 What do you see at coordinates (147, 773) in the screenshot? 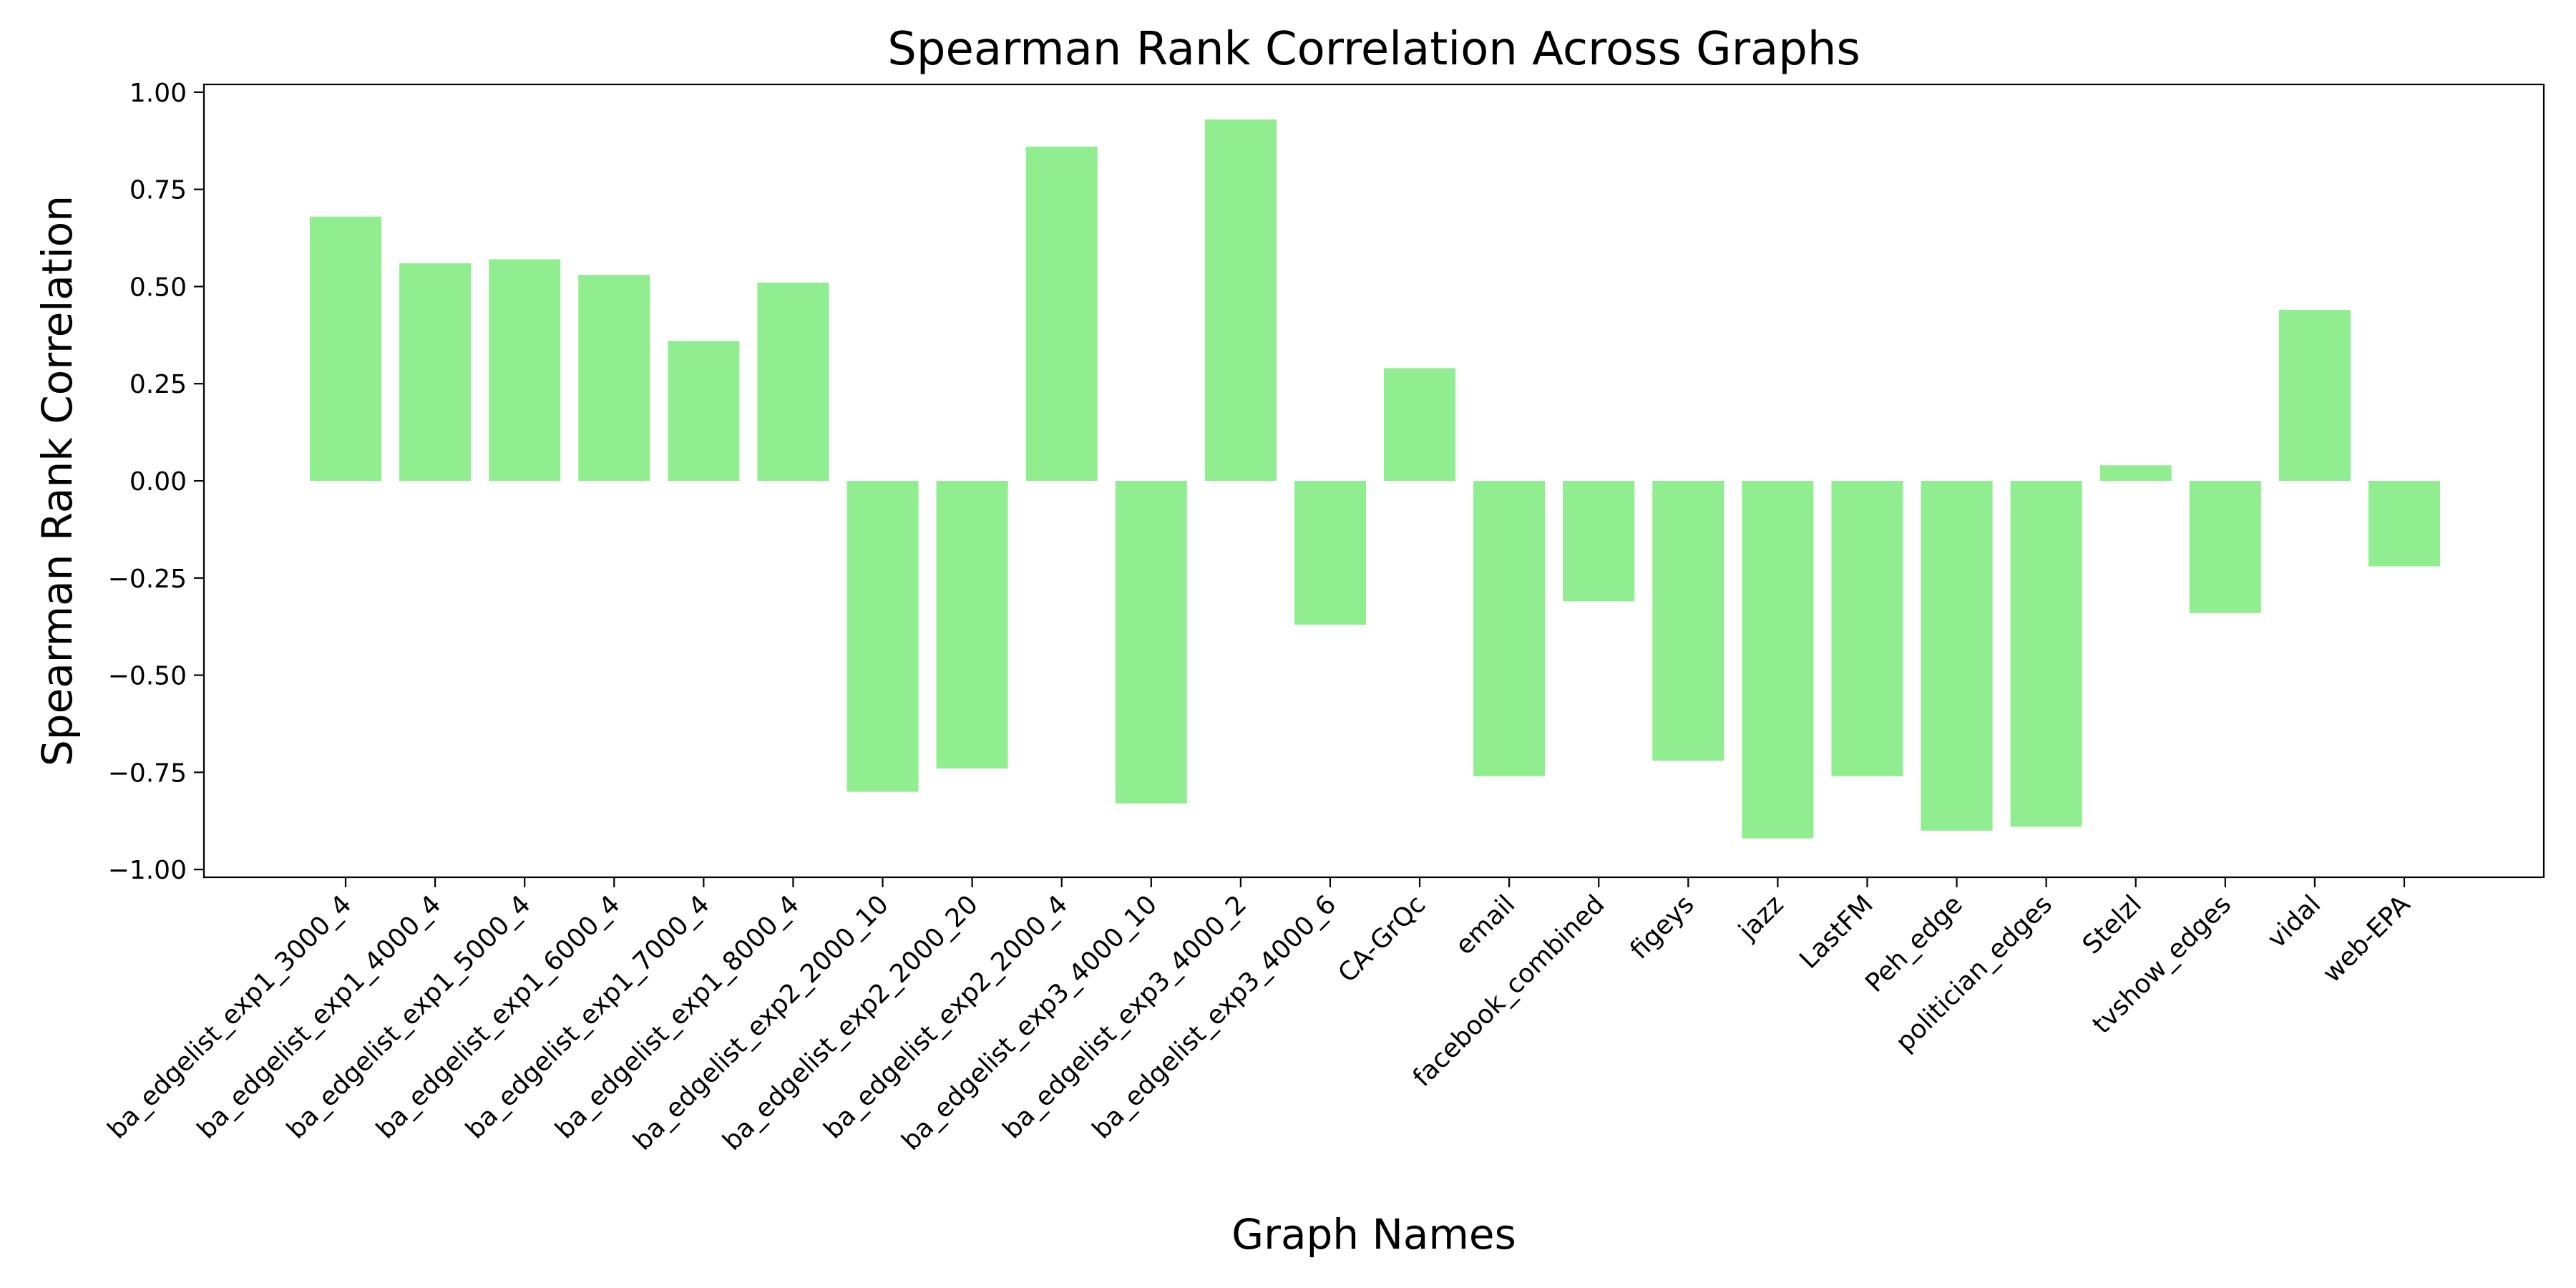
I see `y-tick-label: −0.75` at bounding box center [147, 773].